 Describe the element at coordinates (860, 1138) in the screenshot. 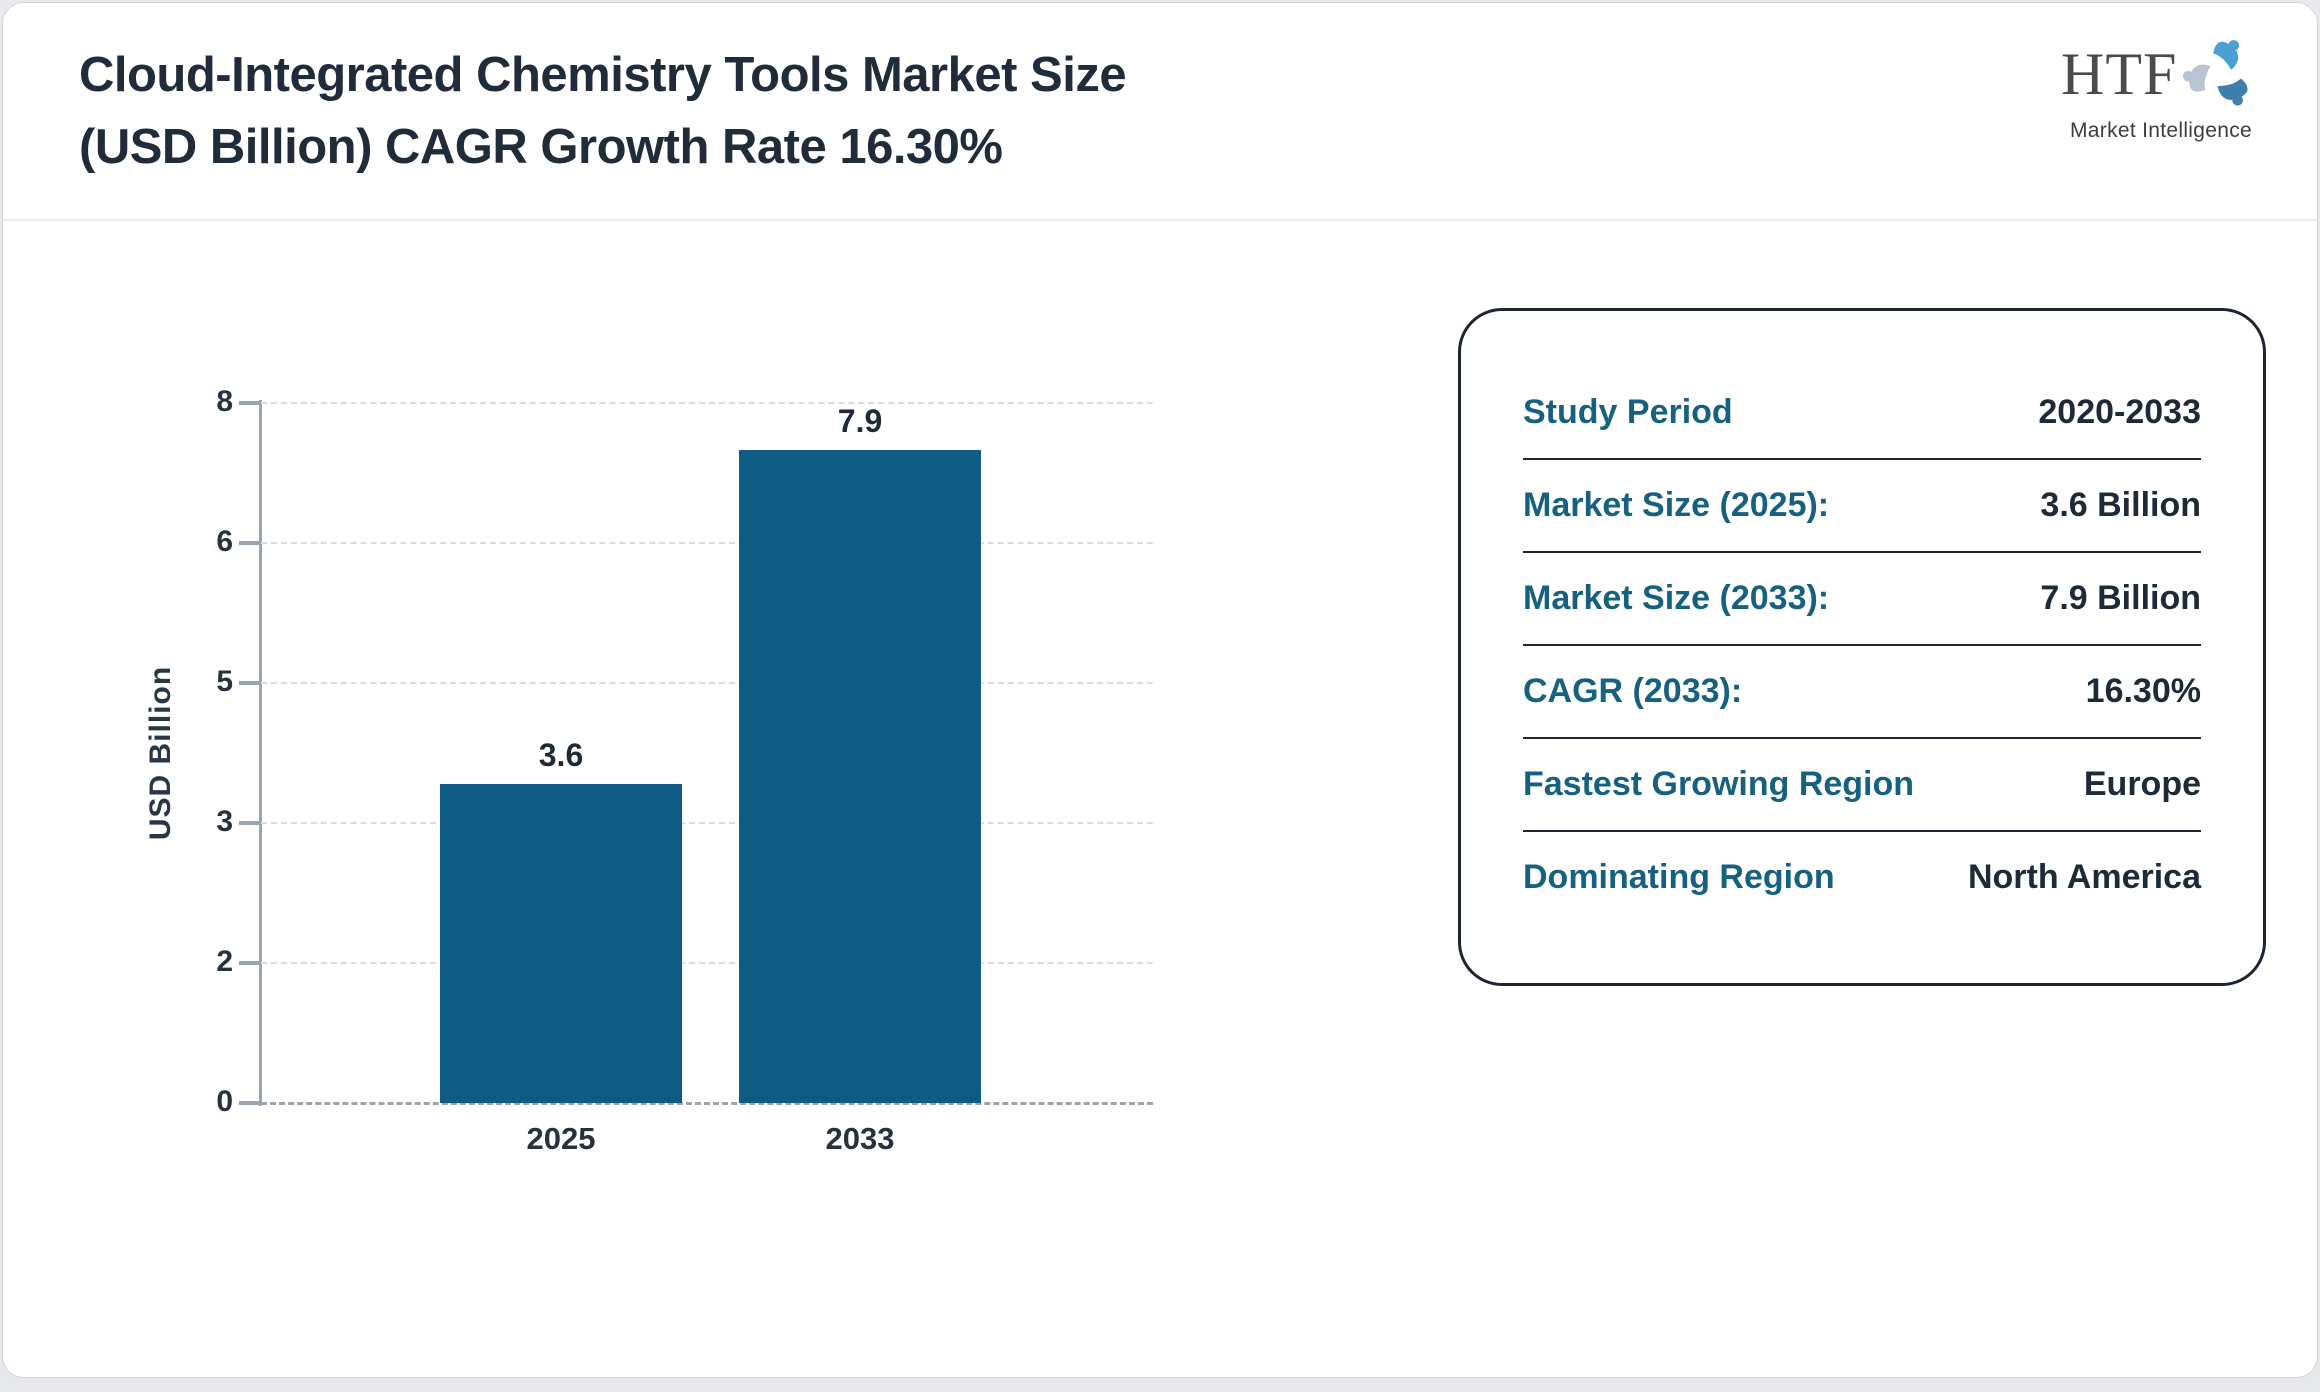

I see `x-tick-label-2033: 2033` at that location.